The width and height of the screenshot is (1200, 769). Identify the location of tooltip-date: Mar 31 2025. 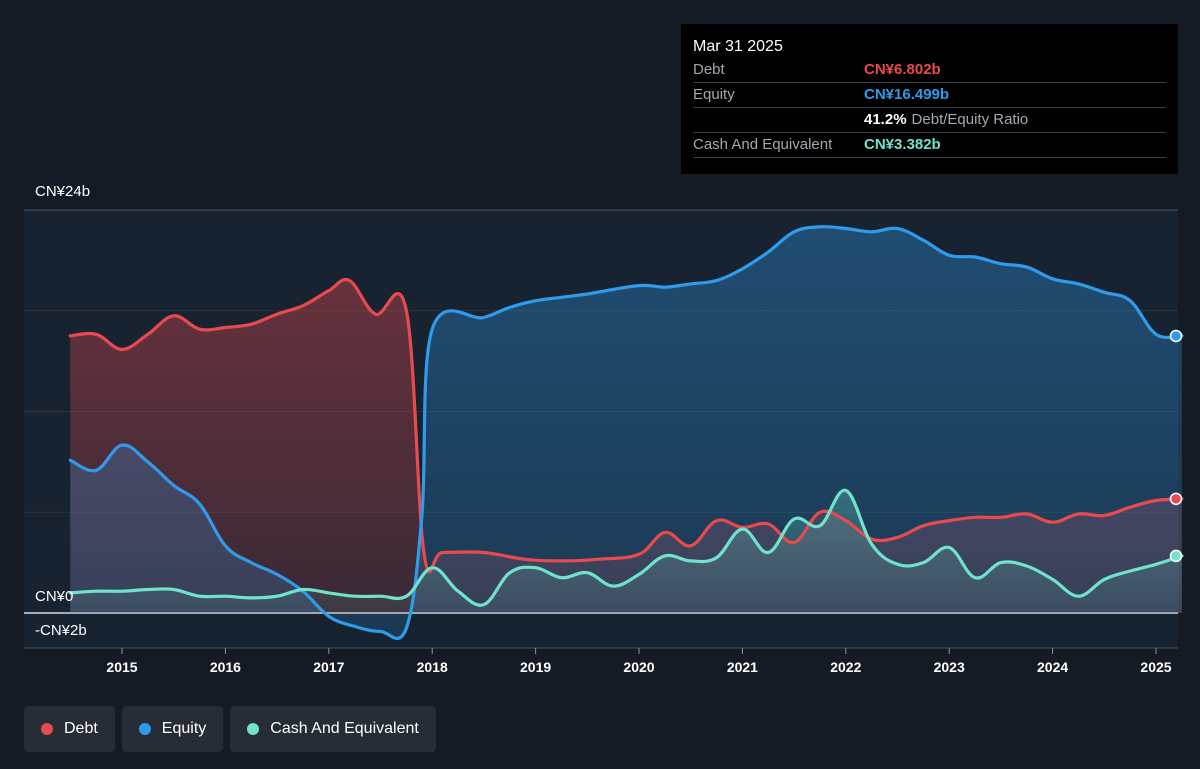
(738, 46).